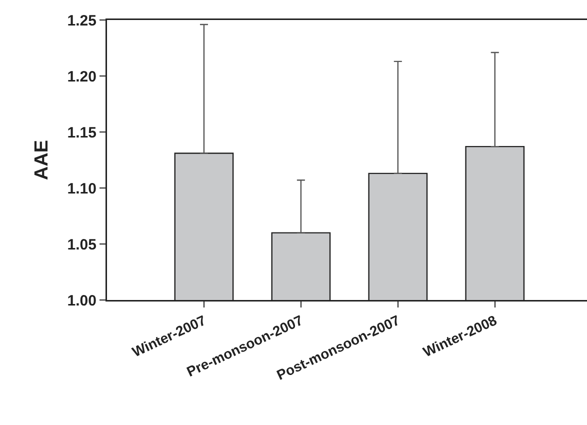 The width and height of the screenshot is (587, 425). I want to click on y-tick-label: 1.20, so click(81, 77).